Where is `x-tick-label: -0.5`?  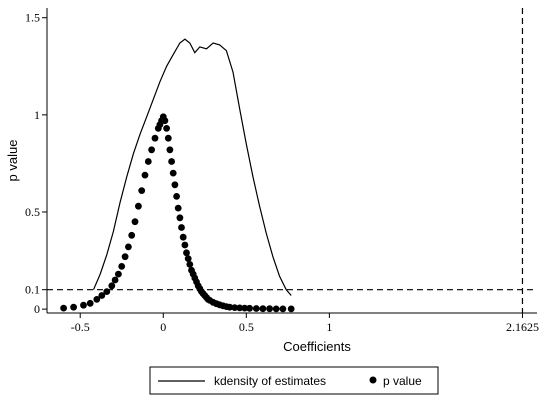 x-tick-label: -0.5 is located at coordinates (80, 327).